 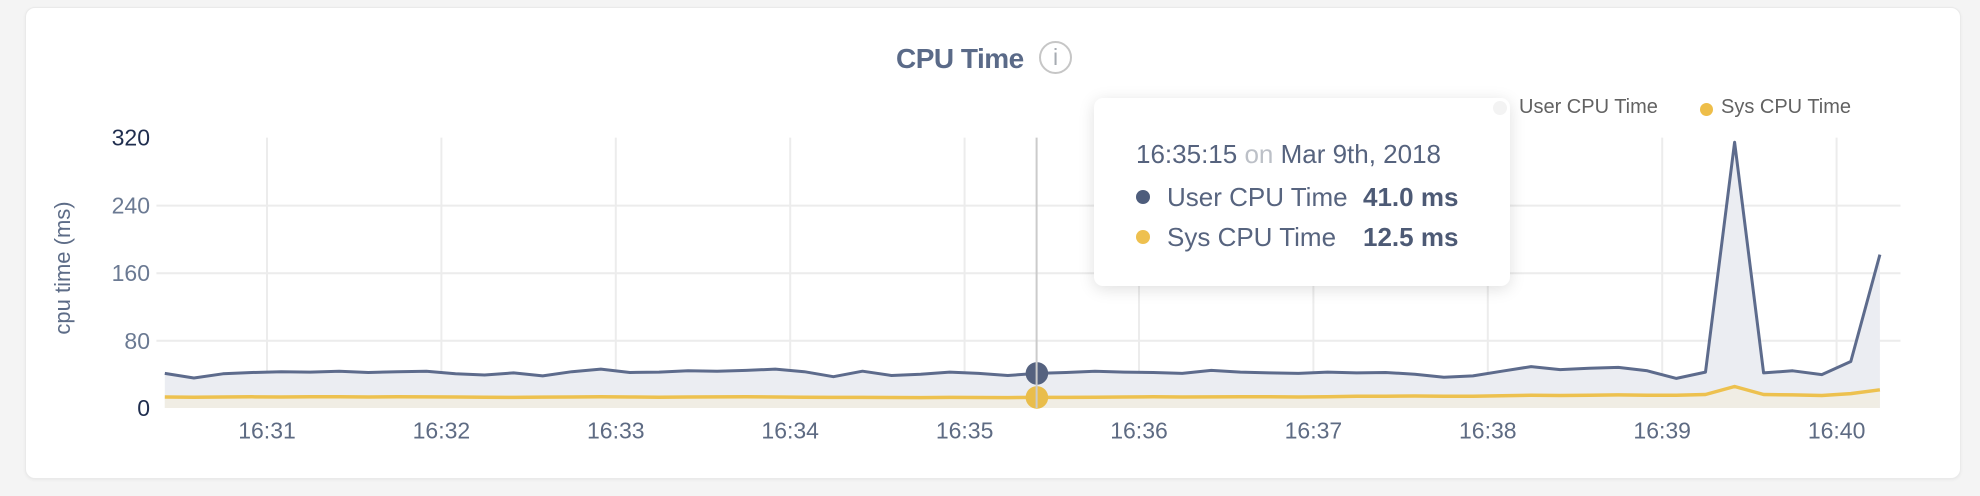 I want to click on svg-text: 16:33, so click(x=616, y=431).